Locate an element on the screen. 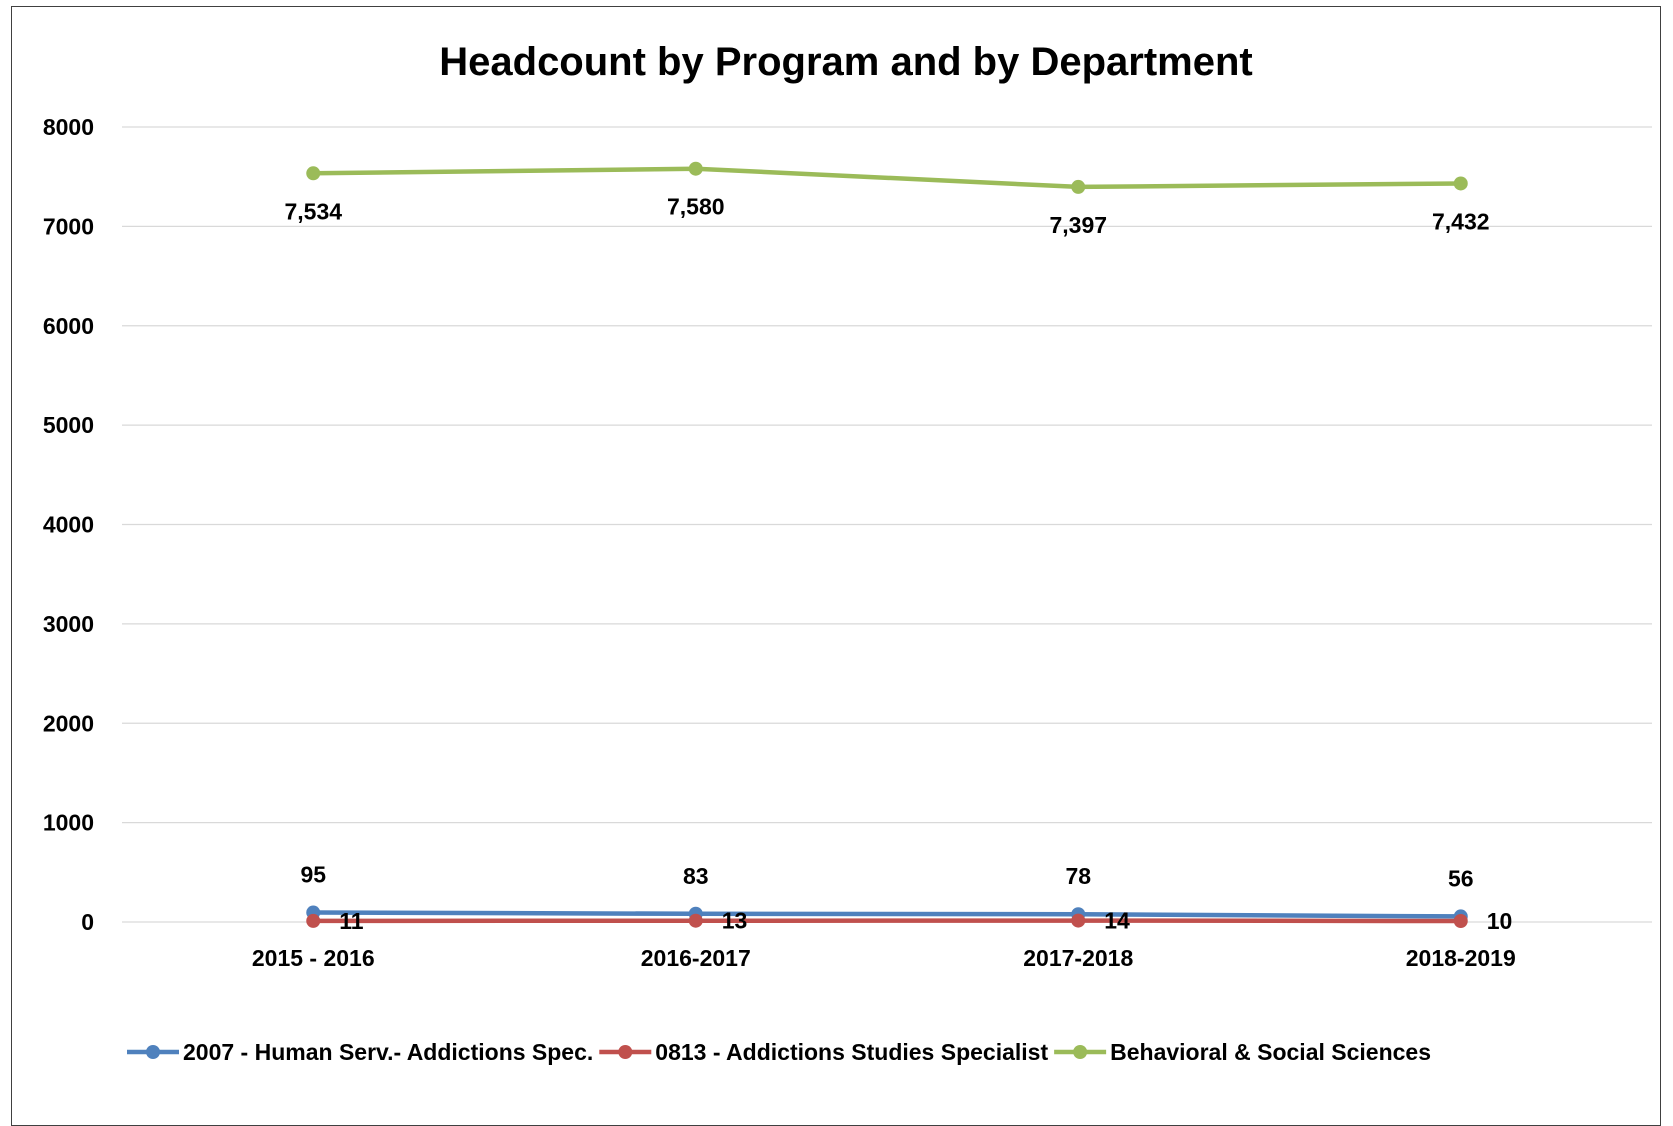 The width and height of the screenshot is (1673, 1126). legend-label: 0813 - Addictions Studies Specialist is located at coordinates (851, 1052).